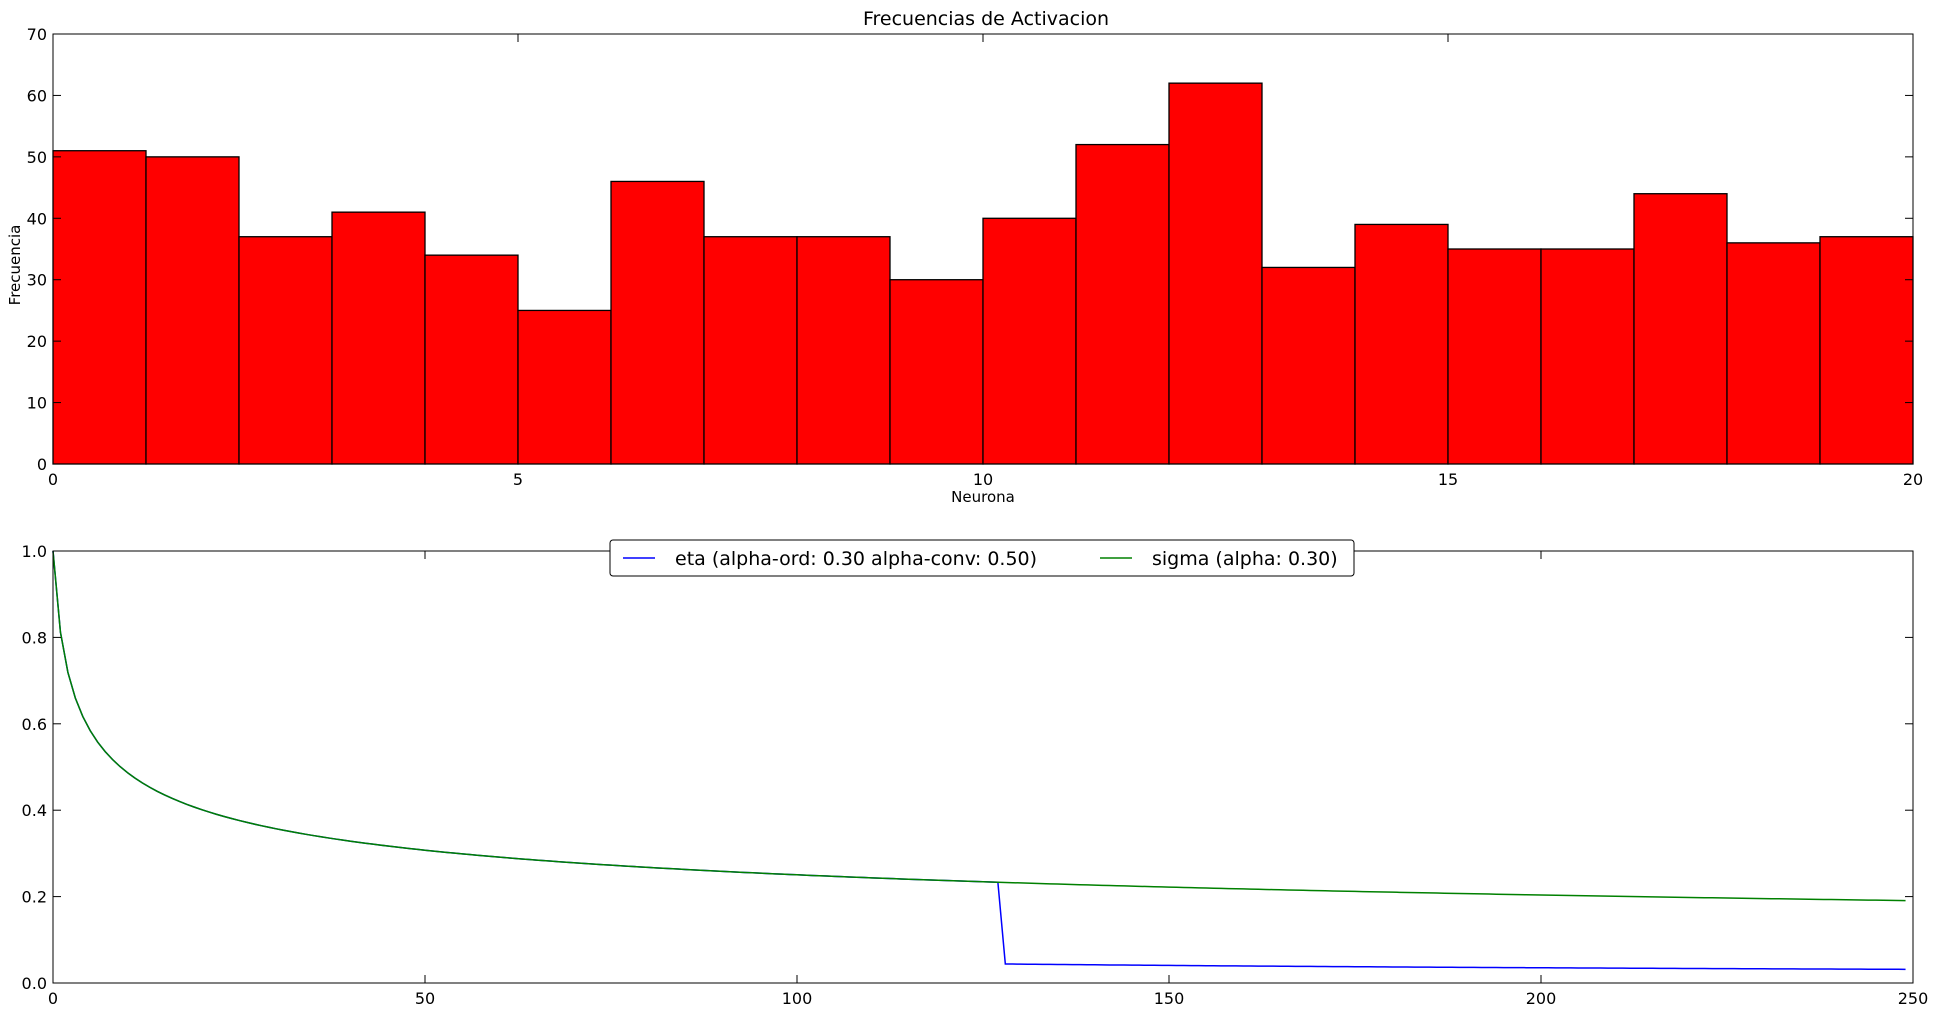  I want to click on y-tick-label: 20, so click(37, 341).